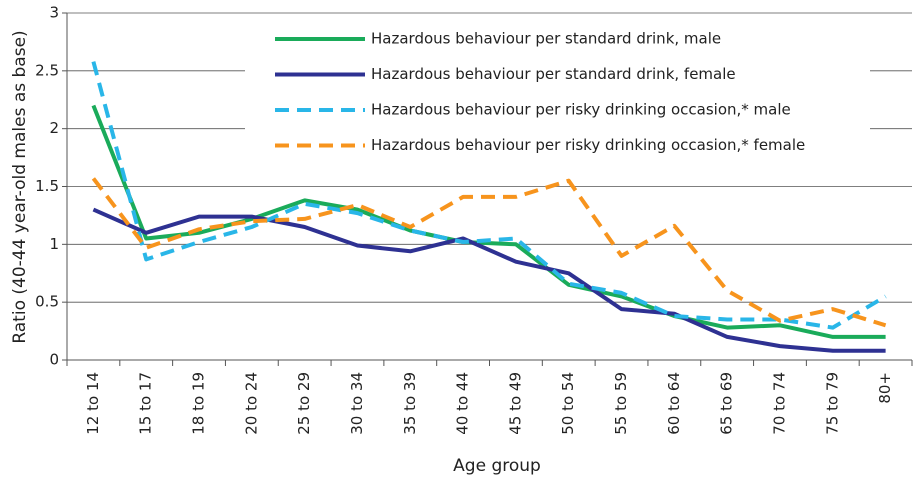  I want to click on x-tick-label: 70 to 74, so click(779, 403).